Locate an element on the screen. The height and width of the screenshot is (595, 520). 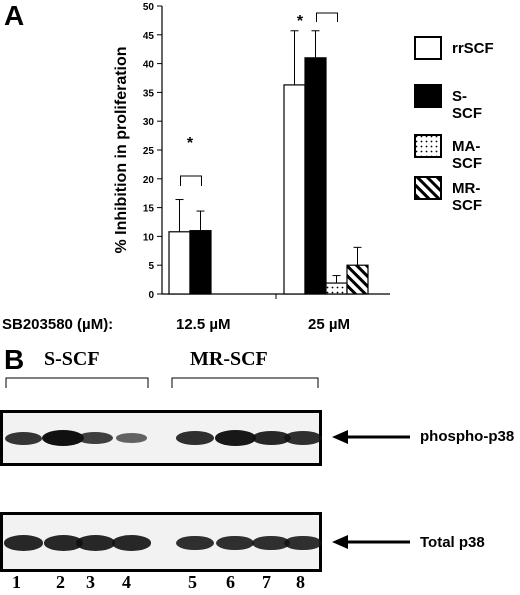
y-tick-label: 30 is located at coordinates (149, 122).